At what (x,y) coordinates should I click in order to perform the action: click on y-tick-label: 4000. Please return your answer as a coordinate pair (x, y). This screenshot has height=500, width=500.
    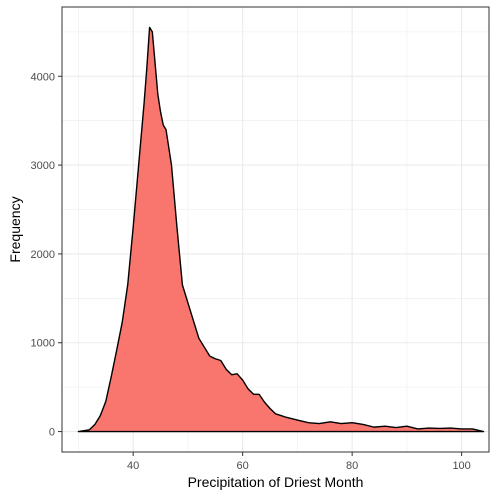
    Looking at the image, I should click on (43, 77).